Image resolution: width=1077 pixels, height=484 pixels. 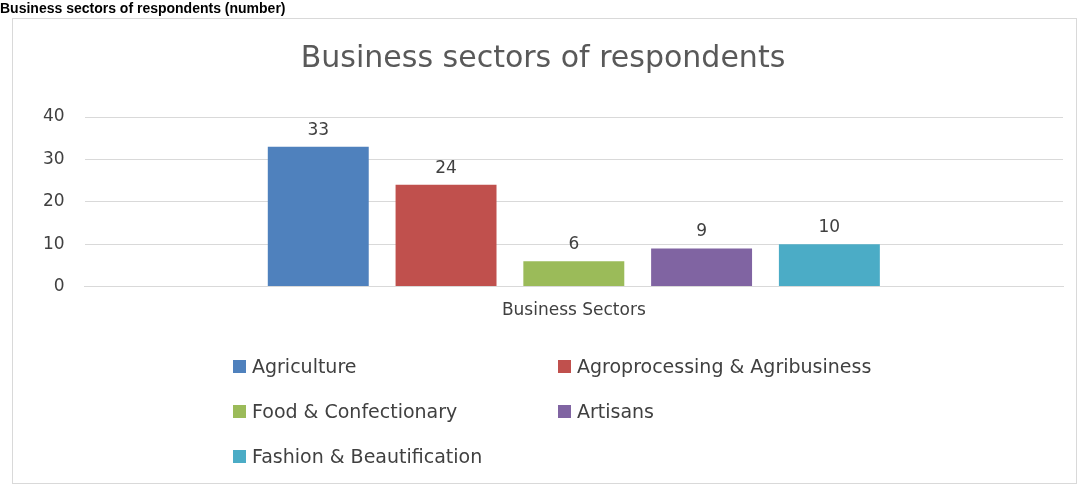 I want to click on data-label: 10, so click(x=829, y=226).